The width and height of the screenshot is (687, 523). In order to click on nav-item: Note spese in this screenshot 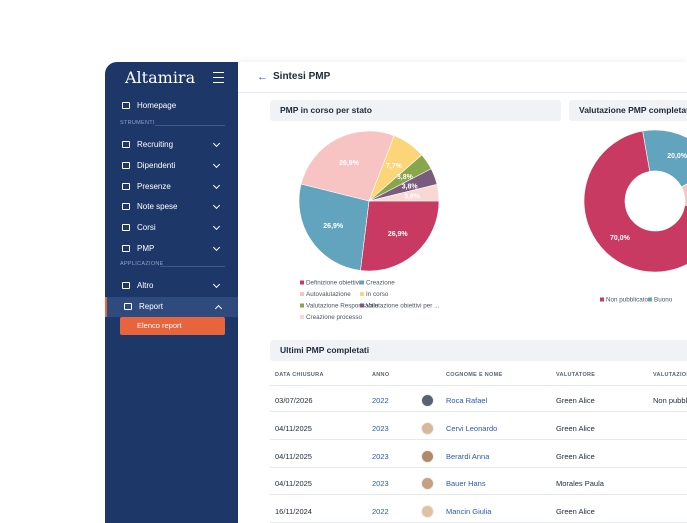, I will do `click(171, 207)`.